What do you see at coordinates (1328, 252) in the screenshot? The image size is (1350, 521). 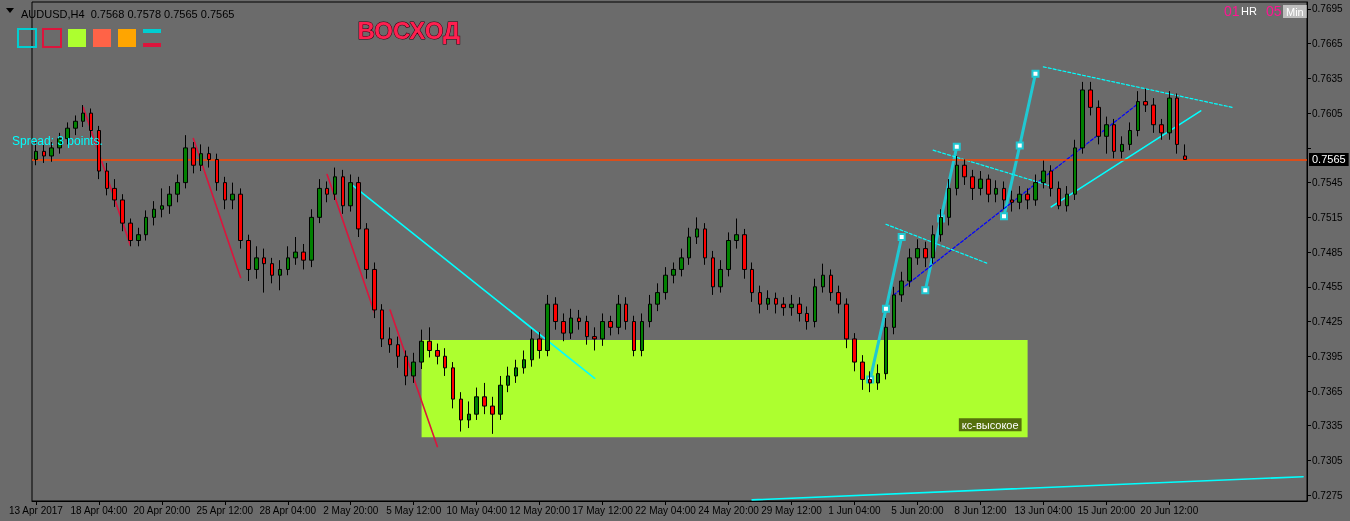 I see `y-tick-label: 0.7485` at bounding box center [1328, 252].